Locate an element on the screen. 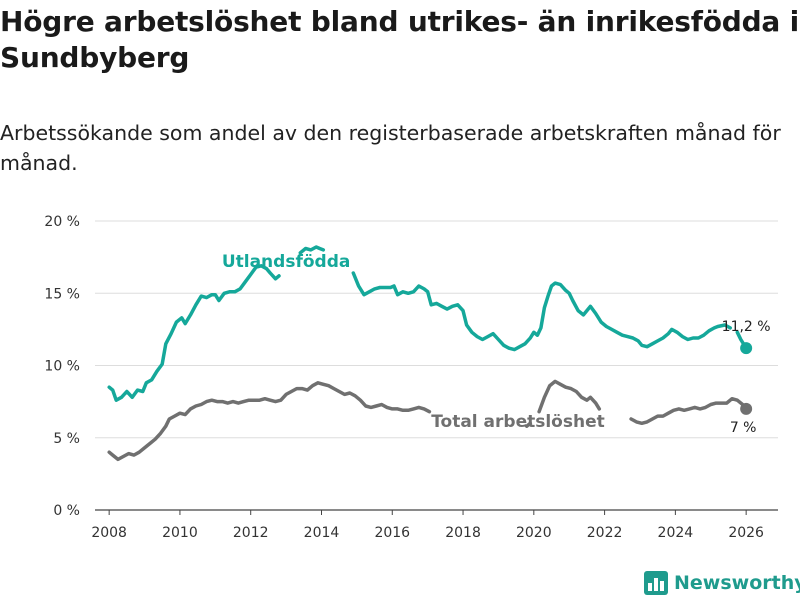 This screenshot has height=600, width=800. y-axis: 0 % 5 % 10 % 15 % 20 % is located at coordinates (62, 366).